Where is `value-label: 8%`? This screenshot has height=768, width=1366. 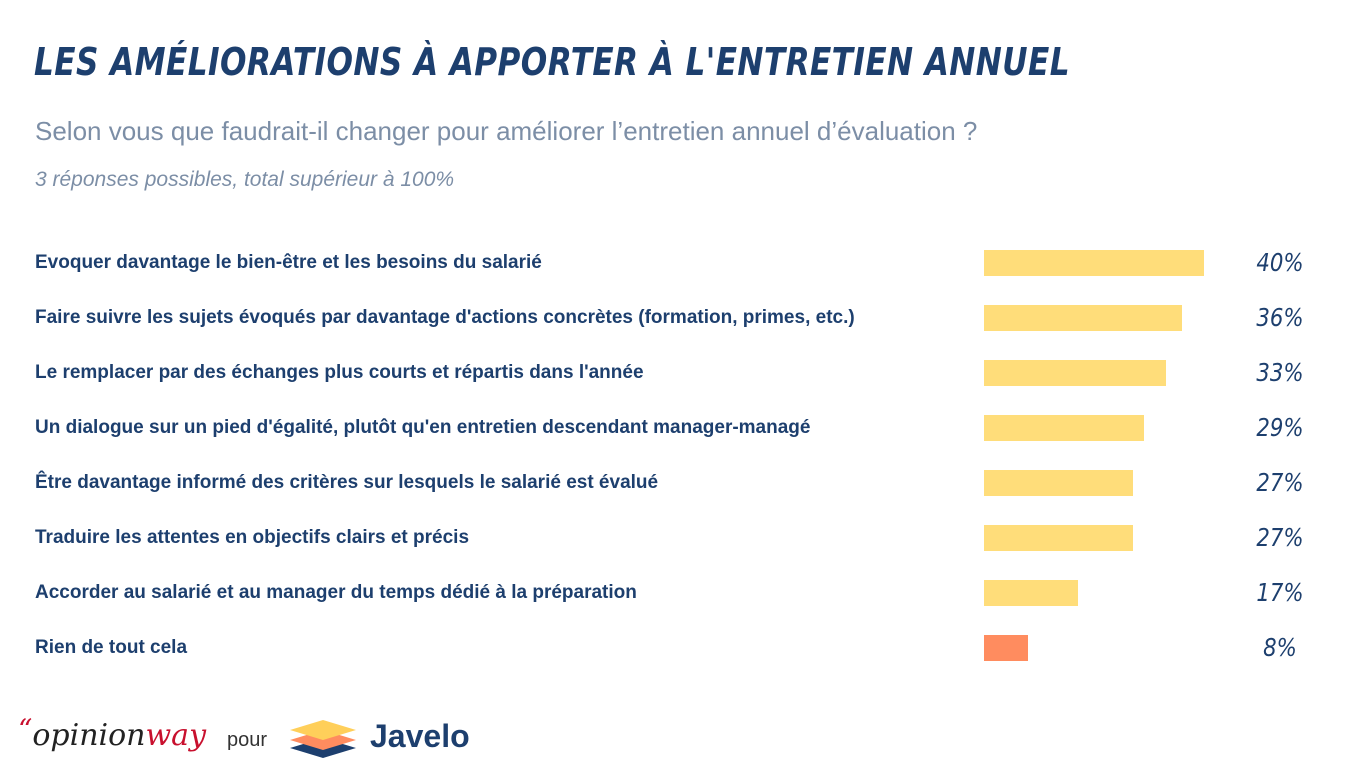
value-label: 8% is located at coordinates (1280, 647).